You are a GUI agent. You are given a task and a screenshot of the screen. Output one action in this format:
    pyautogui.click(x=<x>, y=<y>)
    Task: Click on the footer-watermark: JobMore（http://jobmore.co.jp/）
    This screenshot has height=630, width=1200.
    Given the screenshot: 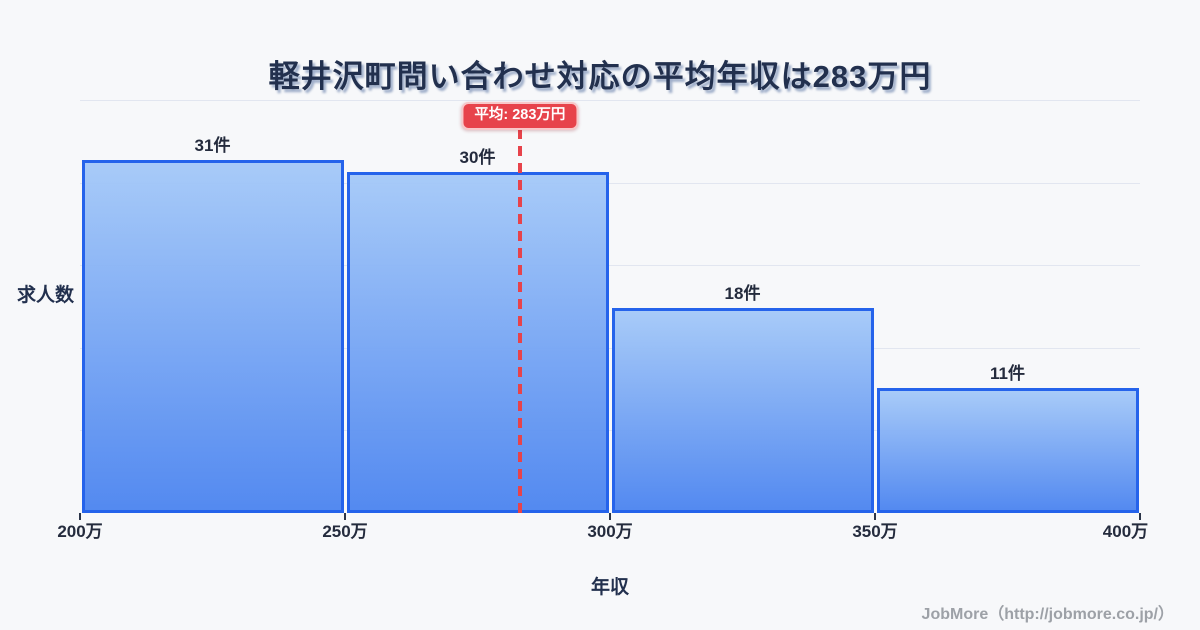 What is the action you would take?
    pyautogui.click(x=1047, y=614)
    